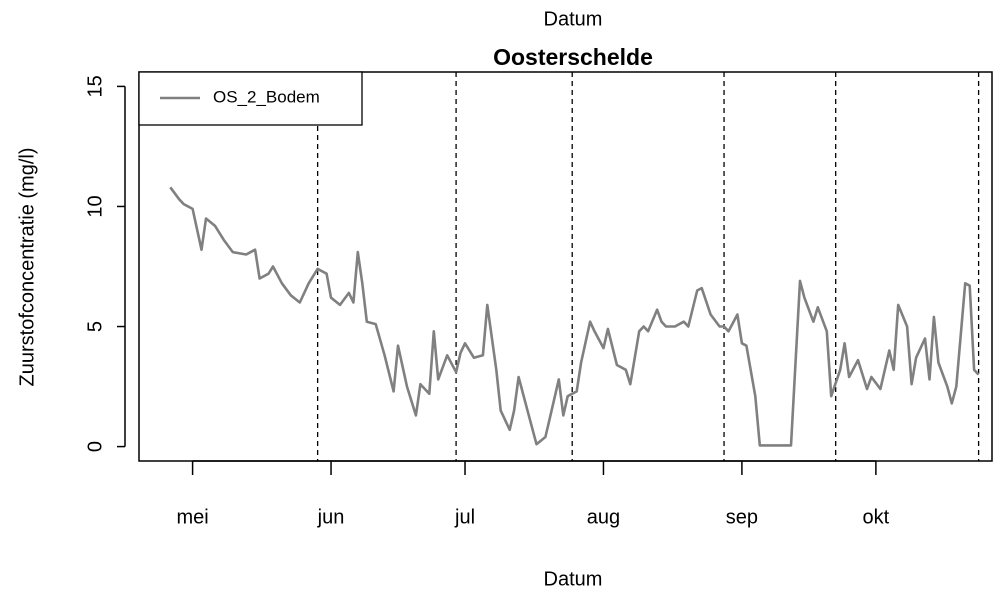 The image size is (996, 596). Describe the element at coordinates (192, 517) in the screenshot. I see `x-tick-label: mei` at that location.